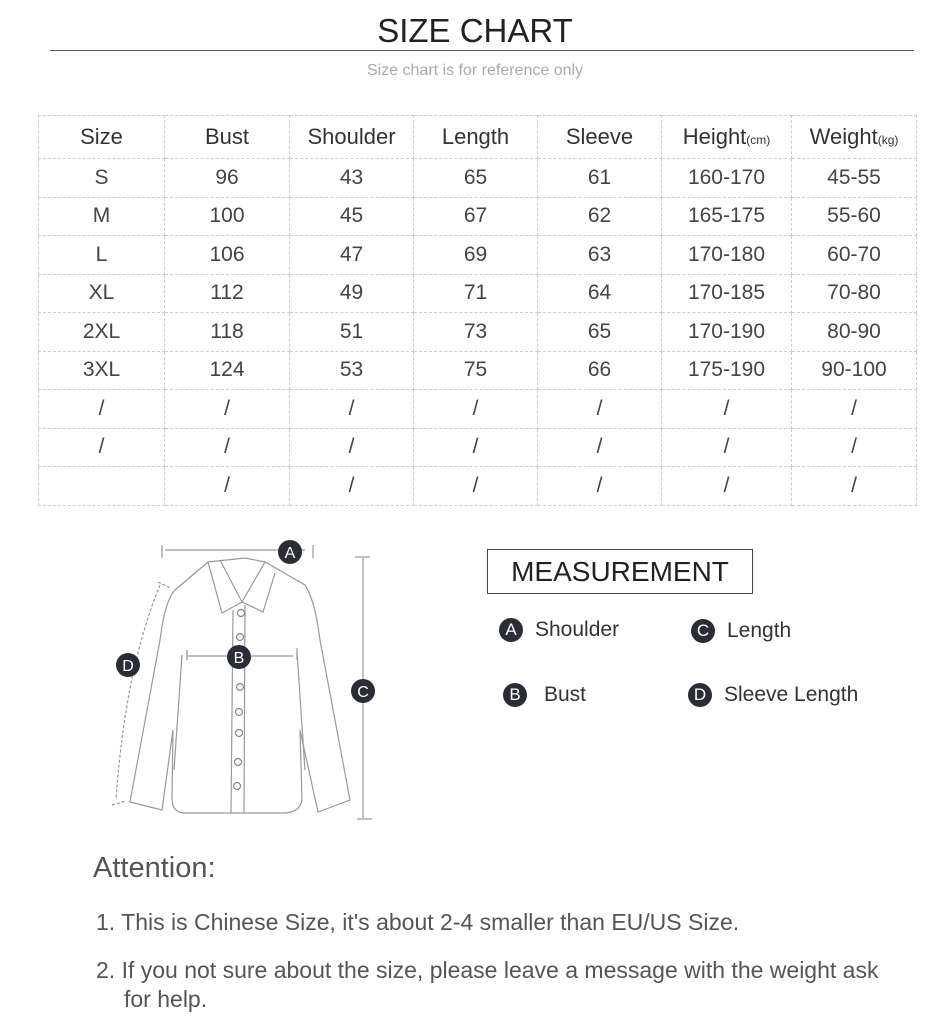  I want to click on attention-title: Attention:, so click(154, 868).